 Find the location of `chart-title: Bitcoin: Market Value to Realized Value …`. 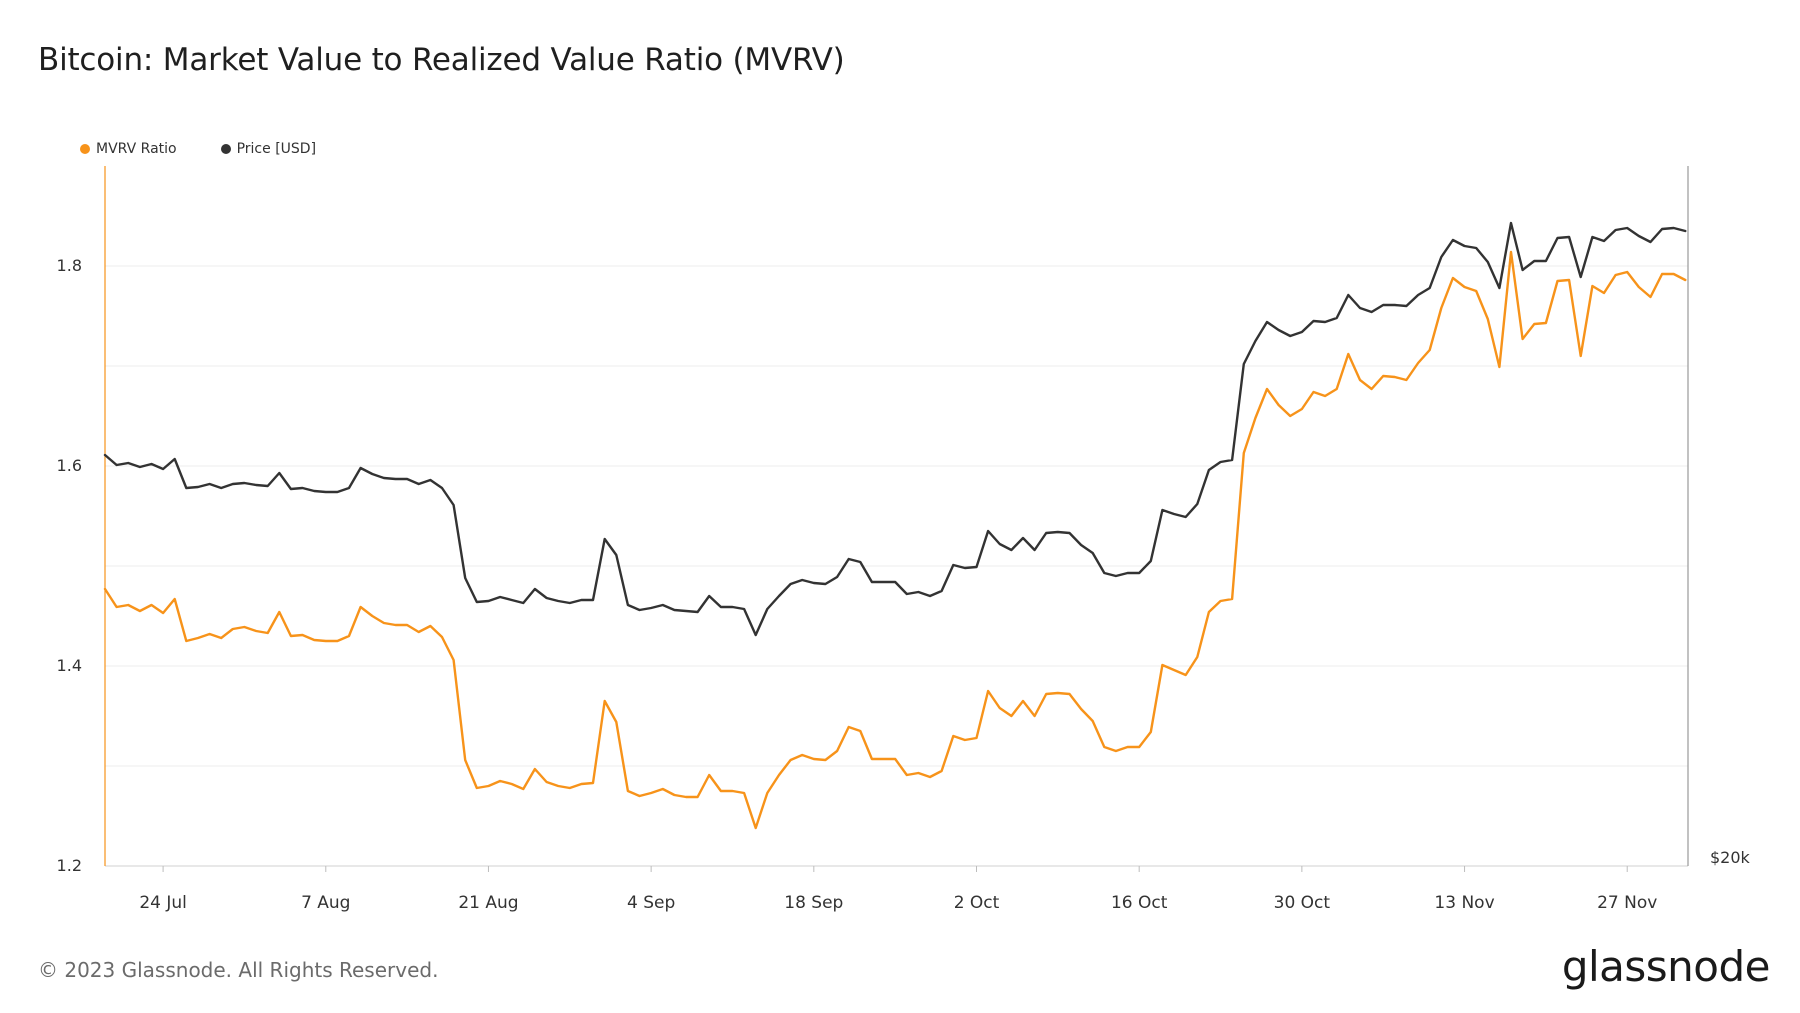

chart-title: Bitcoin: Market Value to Realized Value … is located at coordinates (441, 60).